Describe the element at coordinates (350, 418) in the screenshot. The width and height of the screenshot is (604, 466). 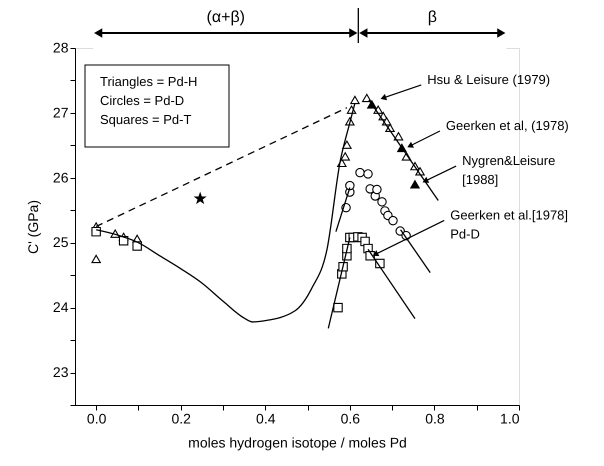
I see `x-tick-label: 0.6` at that location.